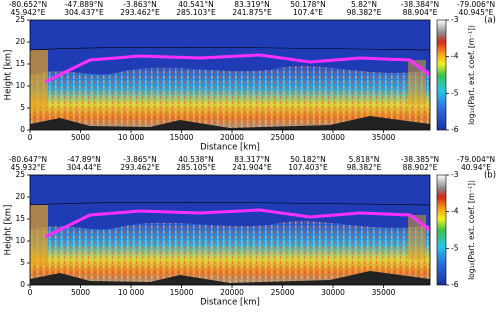 This screenshot has height=312, width=500. What do you see at coordinates (308, 167) in the screenshot?
I see `longitude-label: 107.403°E` at bounding box center [308, 167].